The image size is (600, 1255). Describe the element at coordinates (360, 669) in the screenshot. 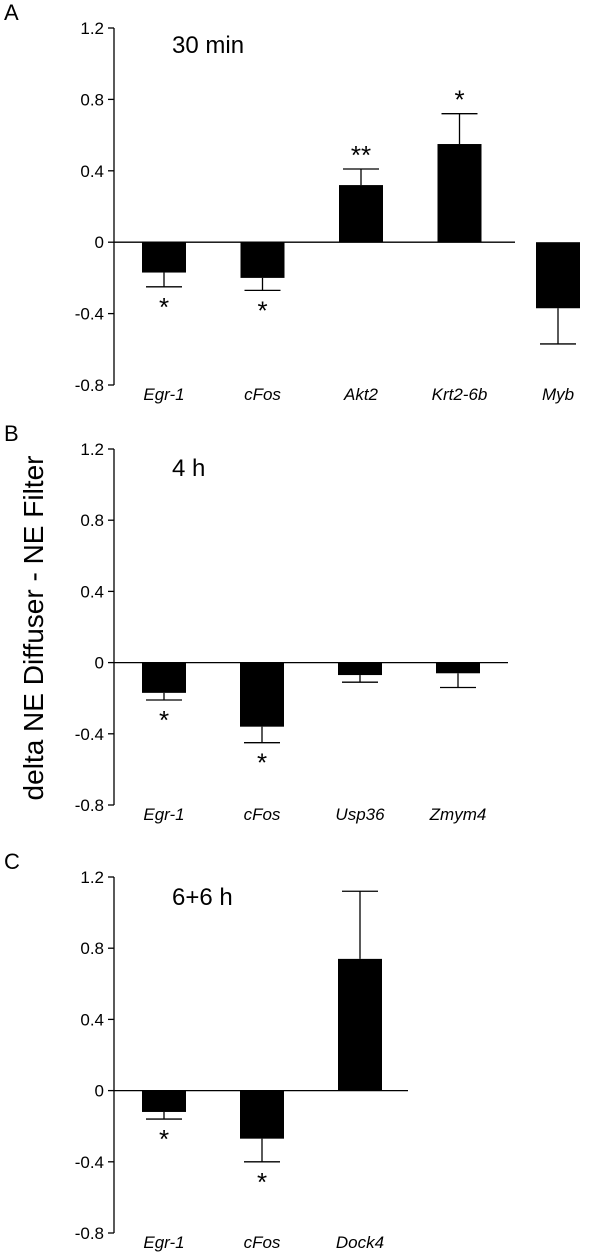

I see `bar-Usp36` at that location.